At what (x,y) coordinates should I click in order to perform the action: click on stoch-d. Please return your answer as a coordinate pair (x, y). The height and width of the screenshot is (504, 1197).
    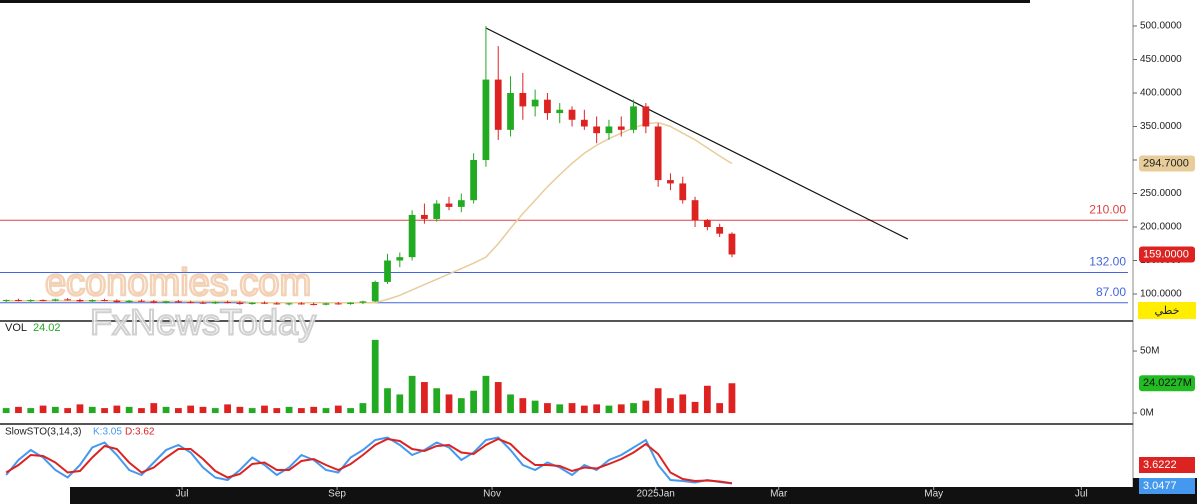
    Looking at the image, I should click on (369, 461).